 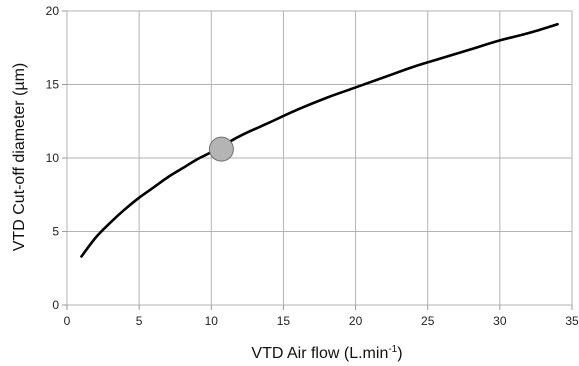 What do you see at coordinates (53, 85) in the screenshot?
I see `y-tick-label-3: 15` at bounding box center [53, 85].